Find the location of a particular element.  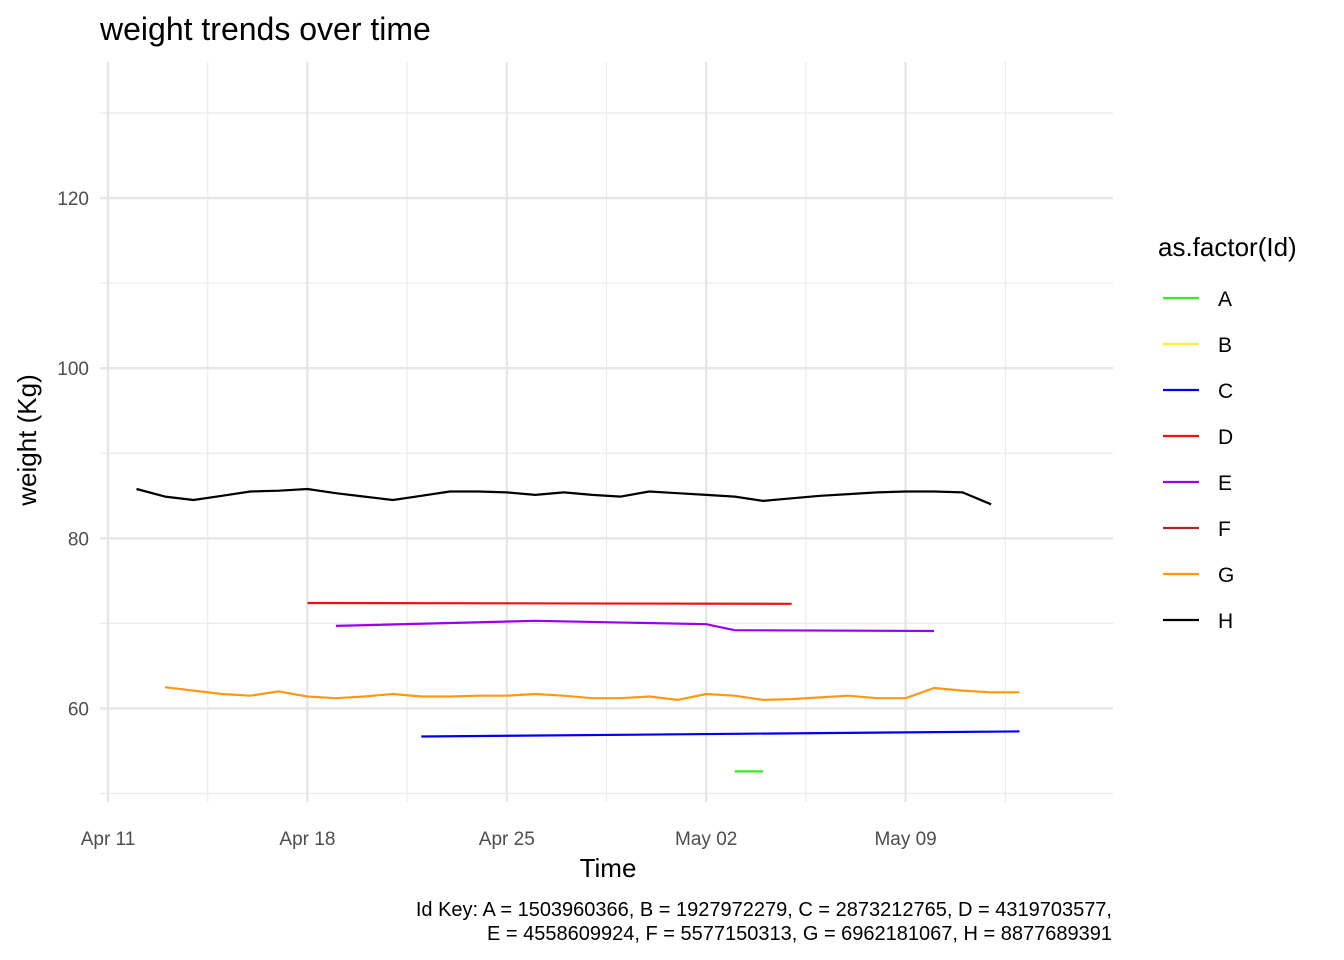

y-tick-label: 100 is located at coordinates (73, 369).